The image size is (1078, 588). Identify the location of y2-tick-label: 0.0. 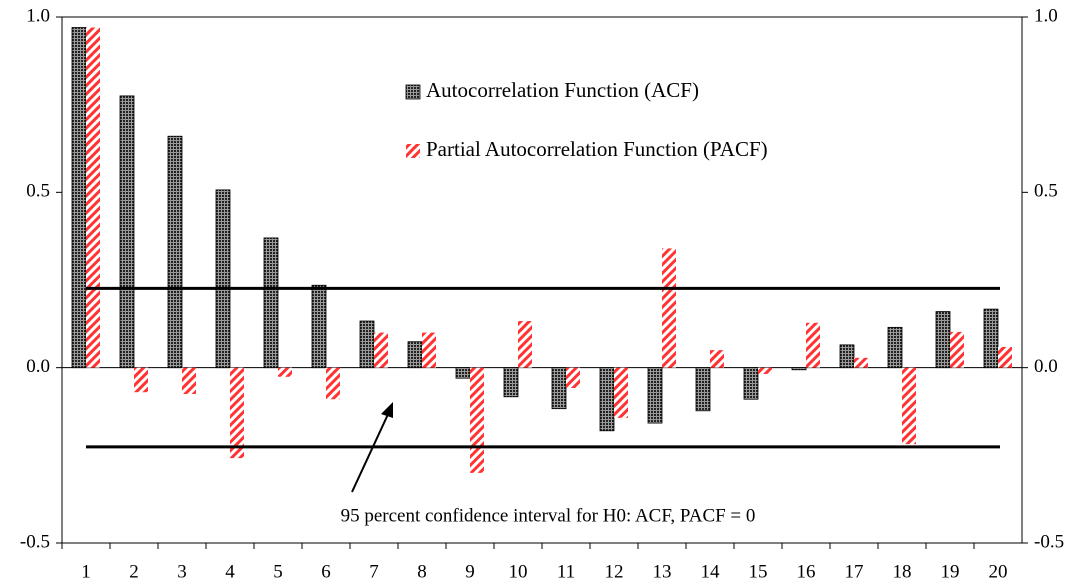
(1046, 366).